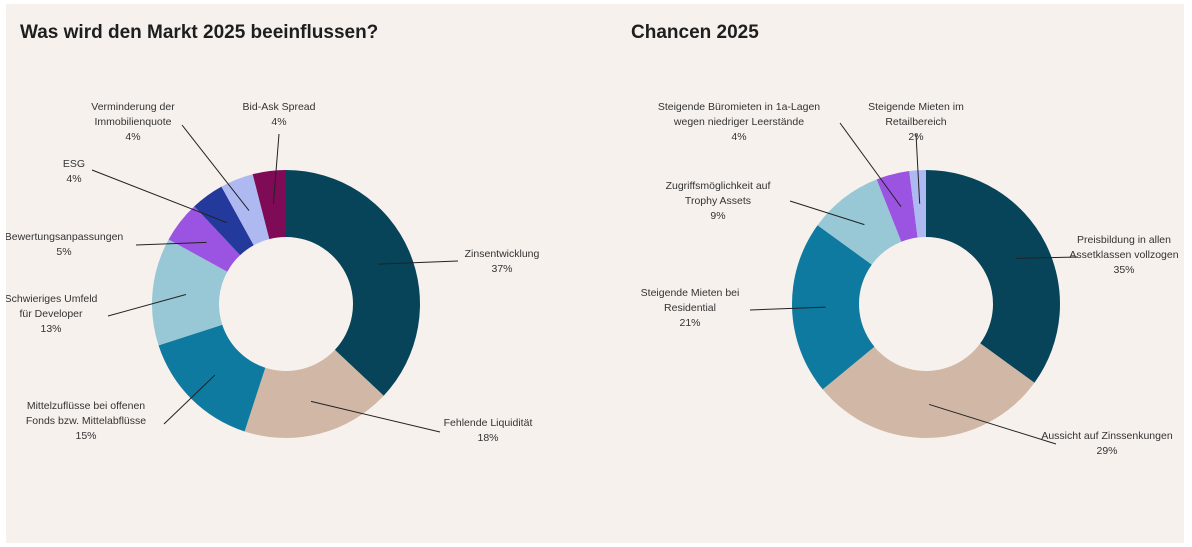 Image resolution: width=1192 pixels, height=547 pixels. Describe the element at coordinates (488, 423) in the screenshot. I see `slice-category-label: Fehlende Liquidität` at that location.